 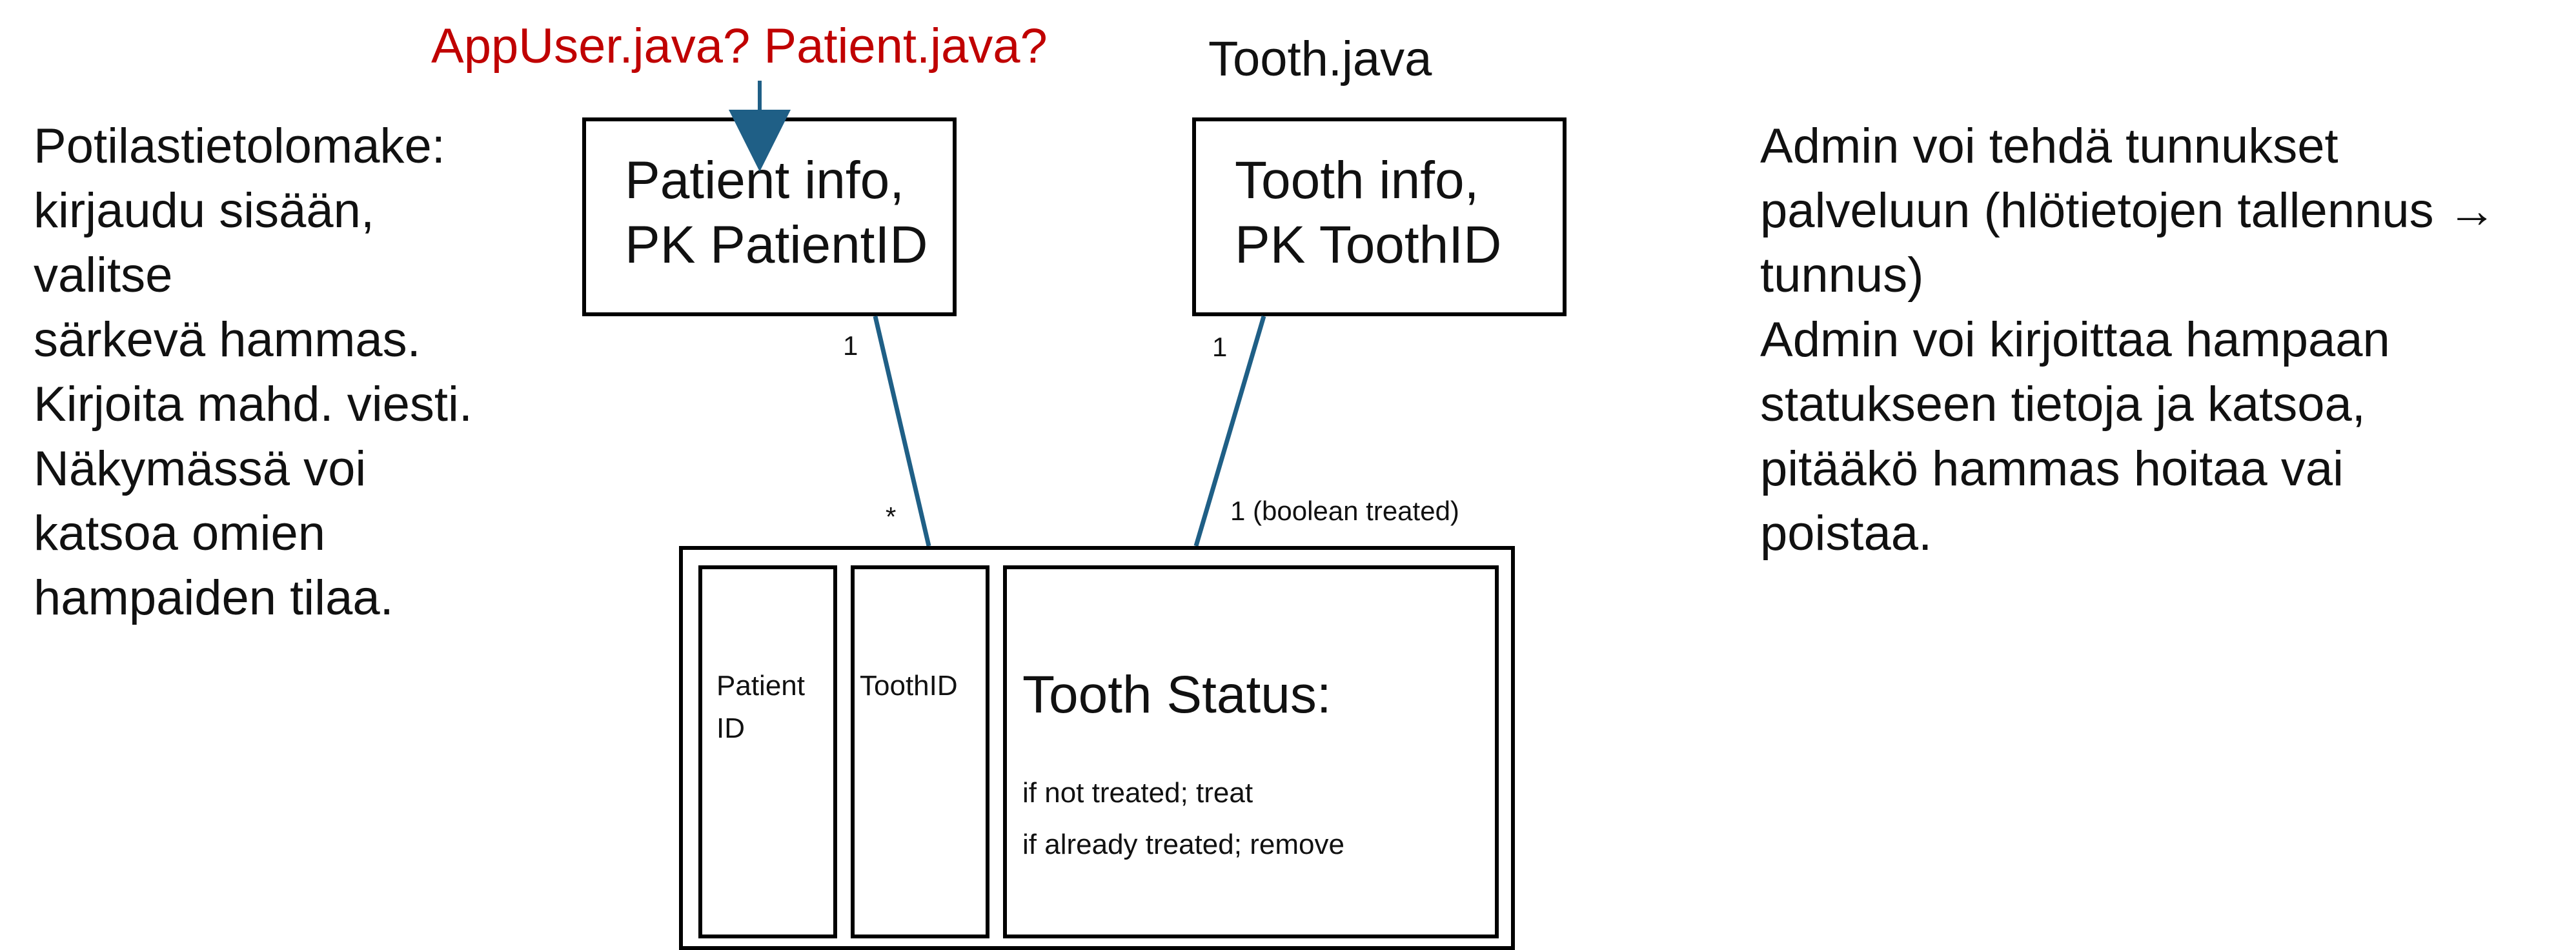 What do you see at coordinates (920, 751) in the screenshot?
I see `tooth-id-column: ToothID` at bounding box center [920, 751].